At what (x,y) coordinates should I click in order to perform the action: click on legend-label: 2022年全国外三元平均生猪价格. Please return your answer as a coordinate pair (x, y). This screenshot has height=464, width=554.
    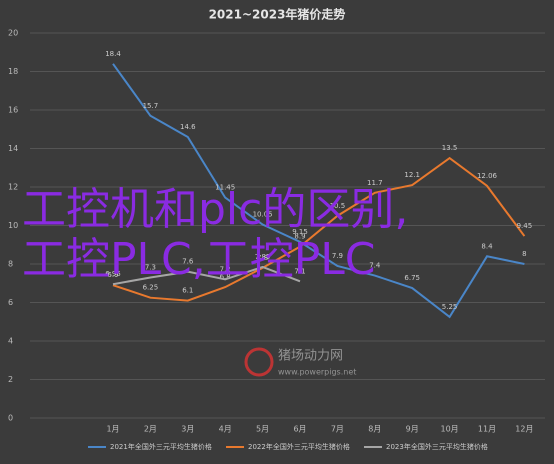
    Looking at the image, I should click on (299, 446).